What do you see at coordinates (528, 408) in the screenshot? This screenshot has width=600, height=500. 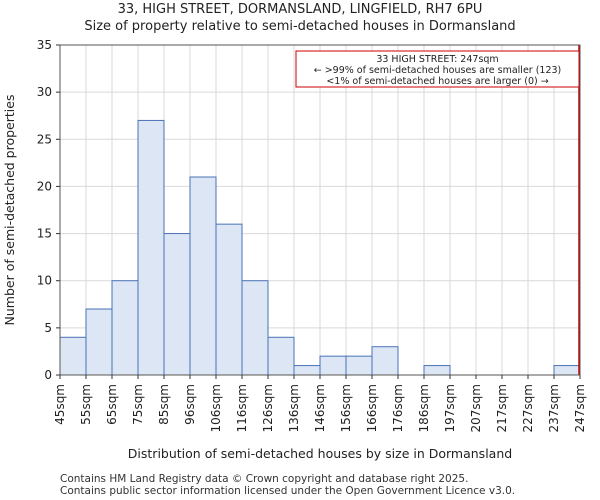 I see `x-tick-label: 227sqm` at bounding box center [528, 408].